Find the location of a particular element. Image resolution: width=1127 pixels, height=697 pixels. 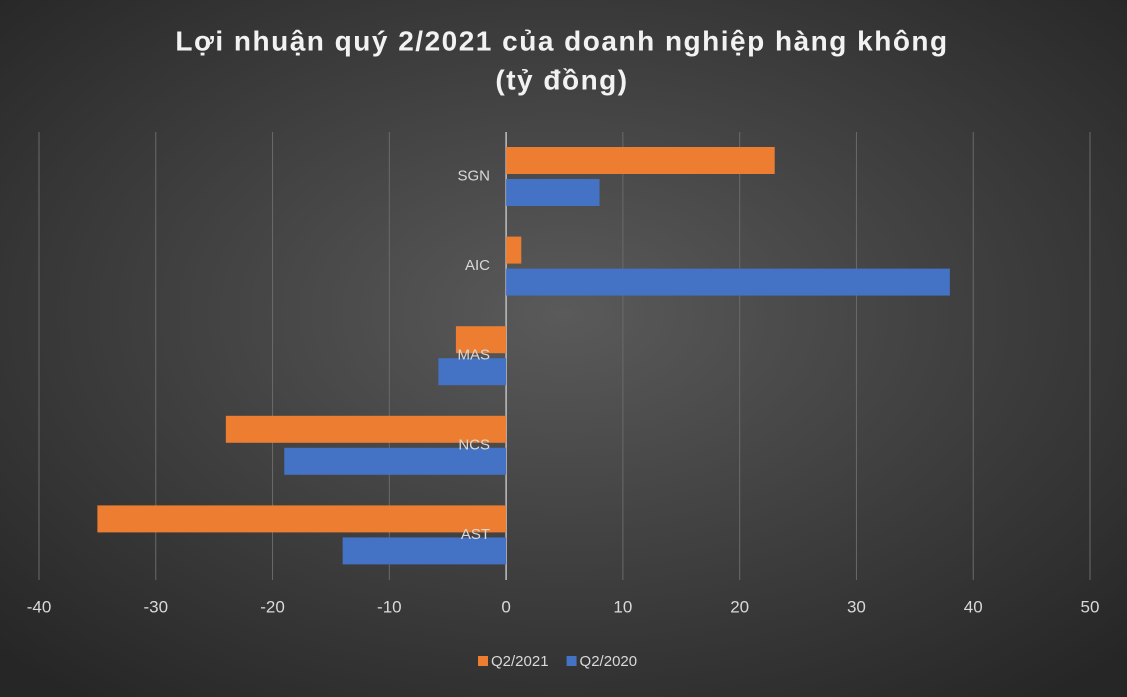

x-tick-label: 20 is located at coordinates (739, 606).